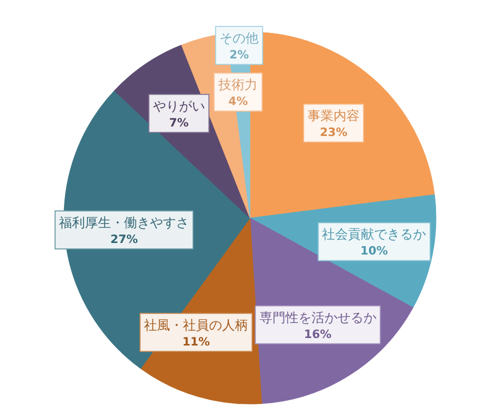 This screenshot has width=500, height=420. What do you see at coordinates (239, 38) in the screenshot?
I see `slice-label: その他` at bounding box center [239, 38].